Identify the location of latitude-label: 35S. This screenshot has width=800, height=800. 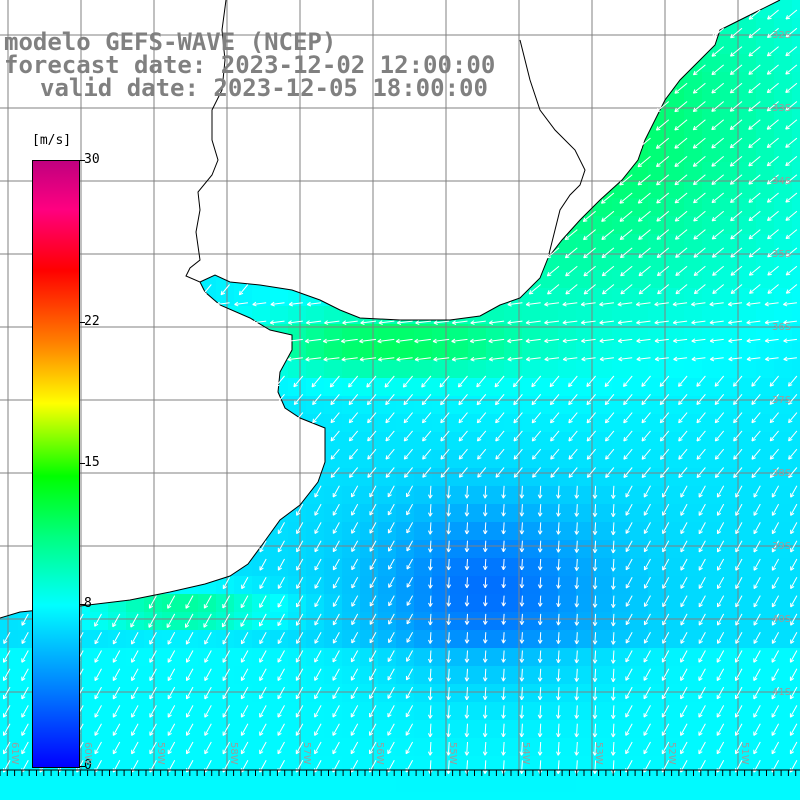
(782, 254).